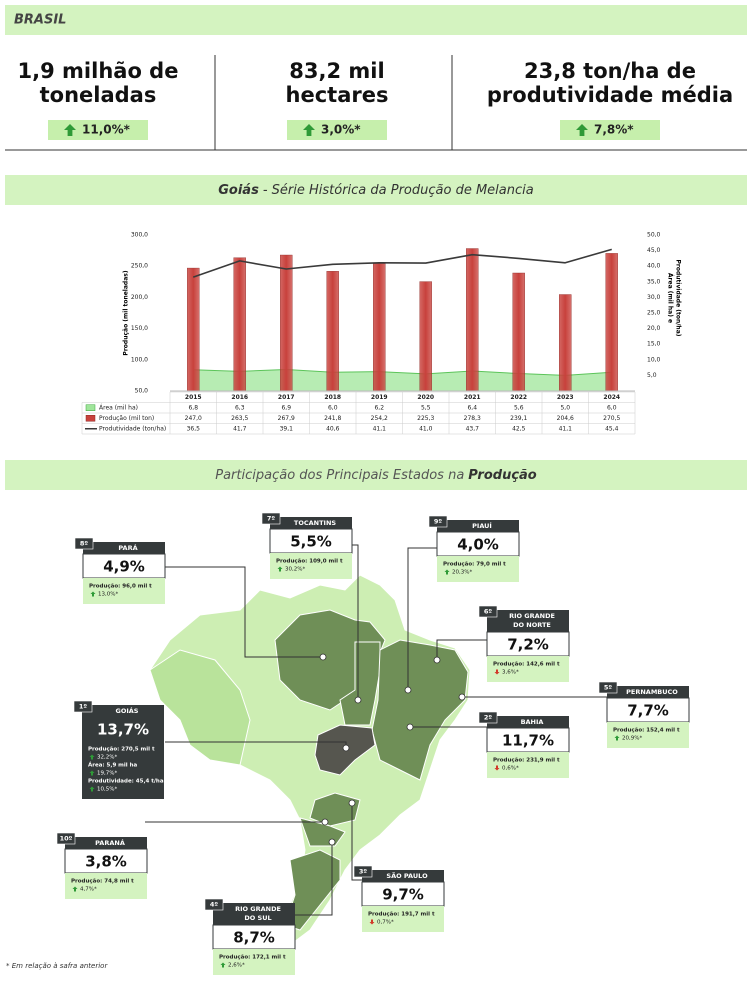 This screenshot has height=990, width=752. Describe the element at coordinates (83, 707) in the screenshot. I see `rank: 1º` at that location.